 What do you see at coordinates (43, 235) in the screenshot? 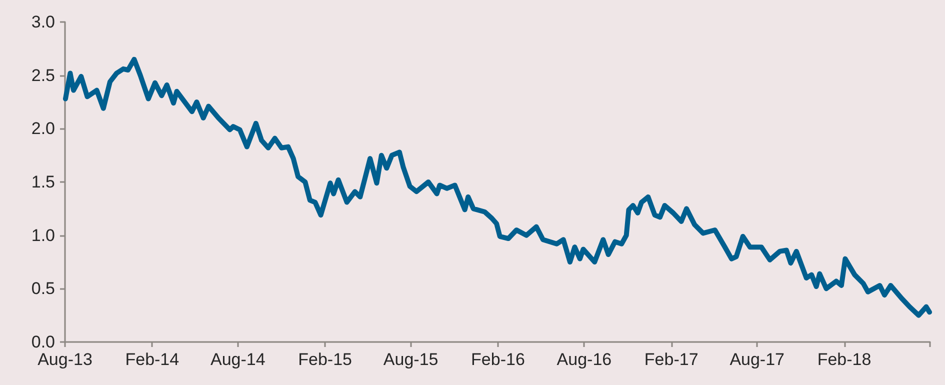
I see `y-tick-label: 1.0` at bounding box center [43, 235].